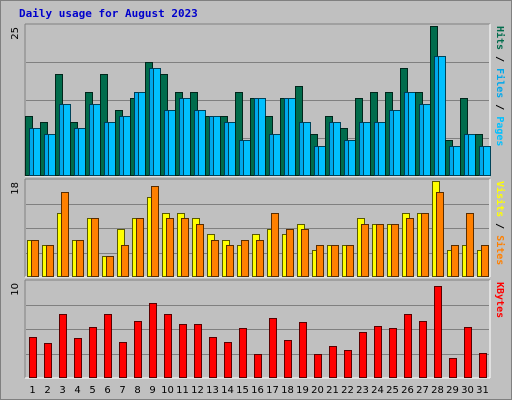  Describe the element at coordinates (137, 390) in the screenshot. I see `x-tick-day-8: 8` at that location.